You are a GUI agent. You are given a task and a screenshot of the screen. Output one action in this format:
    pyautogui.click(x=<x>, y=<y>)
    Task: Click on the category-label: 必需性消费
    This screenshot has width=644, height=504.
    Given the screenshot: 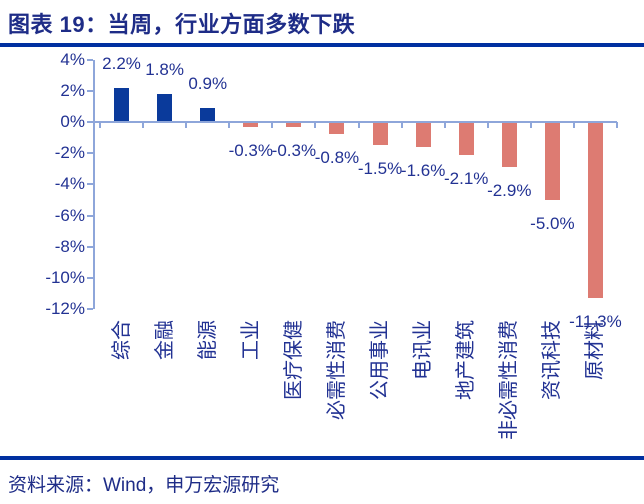 What is the action you would take?
    pyautogui.click(x=336, y=370)
    